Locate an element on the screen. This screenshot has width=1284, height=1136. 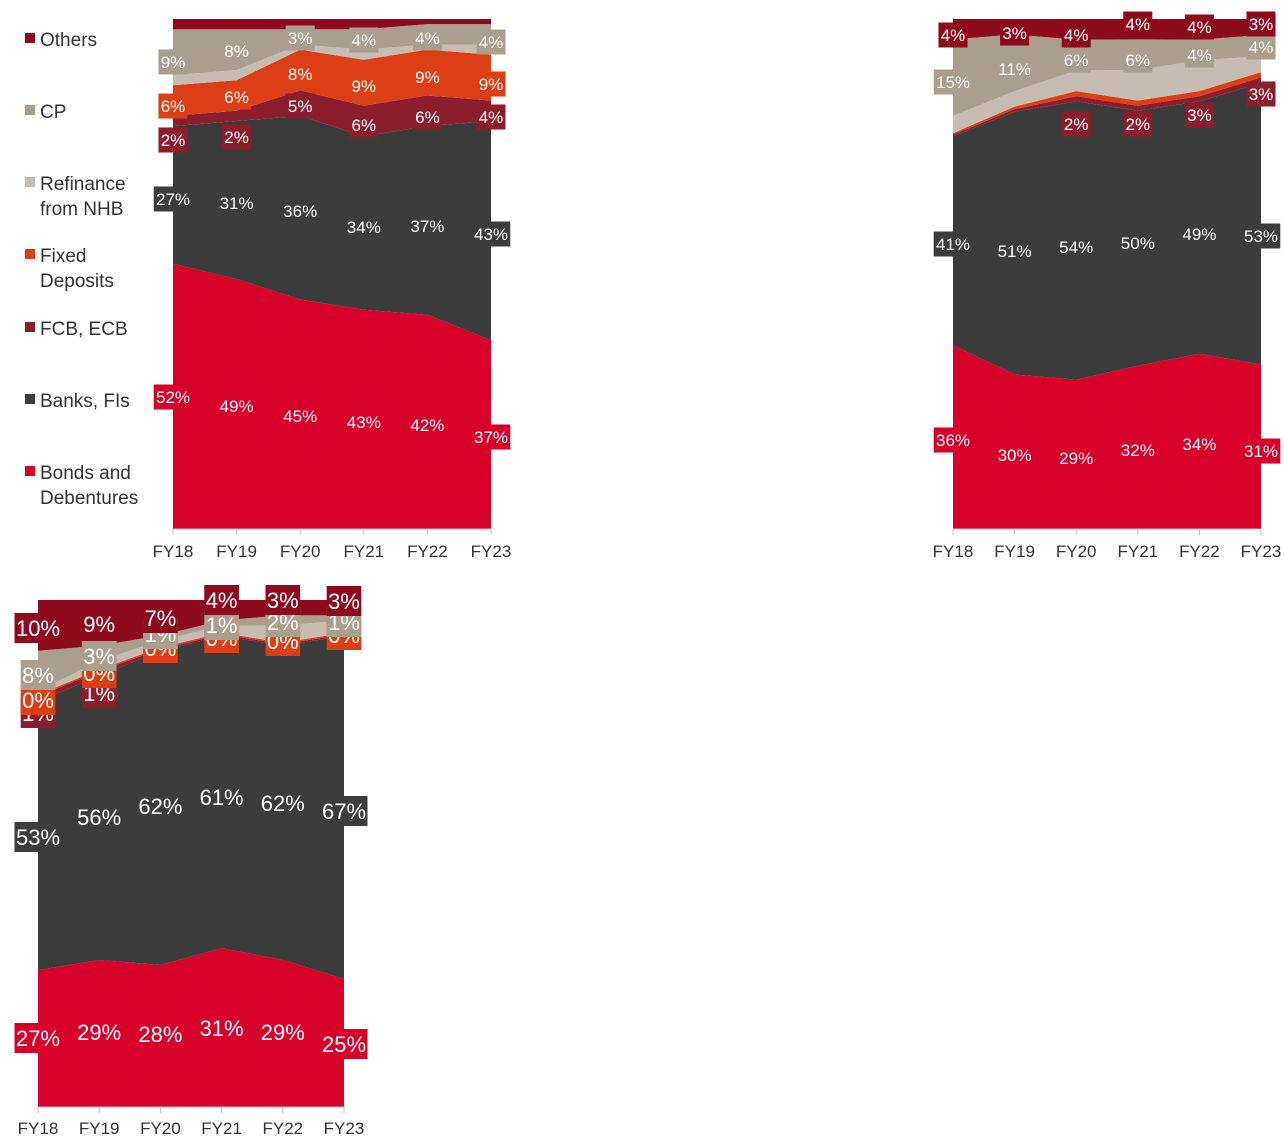
data-label: 32% is located at coordinates (1138, 450).